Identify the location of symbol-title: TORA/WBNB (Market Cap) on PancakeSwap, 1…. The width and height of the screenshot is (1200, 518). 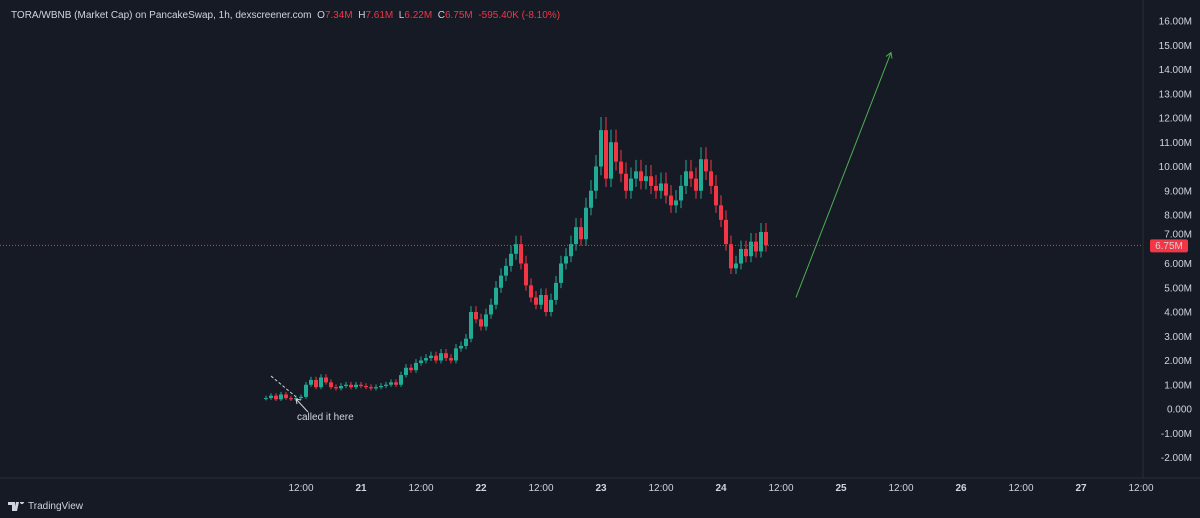
(161, 15).